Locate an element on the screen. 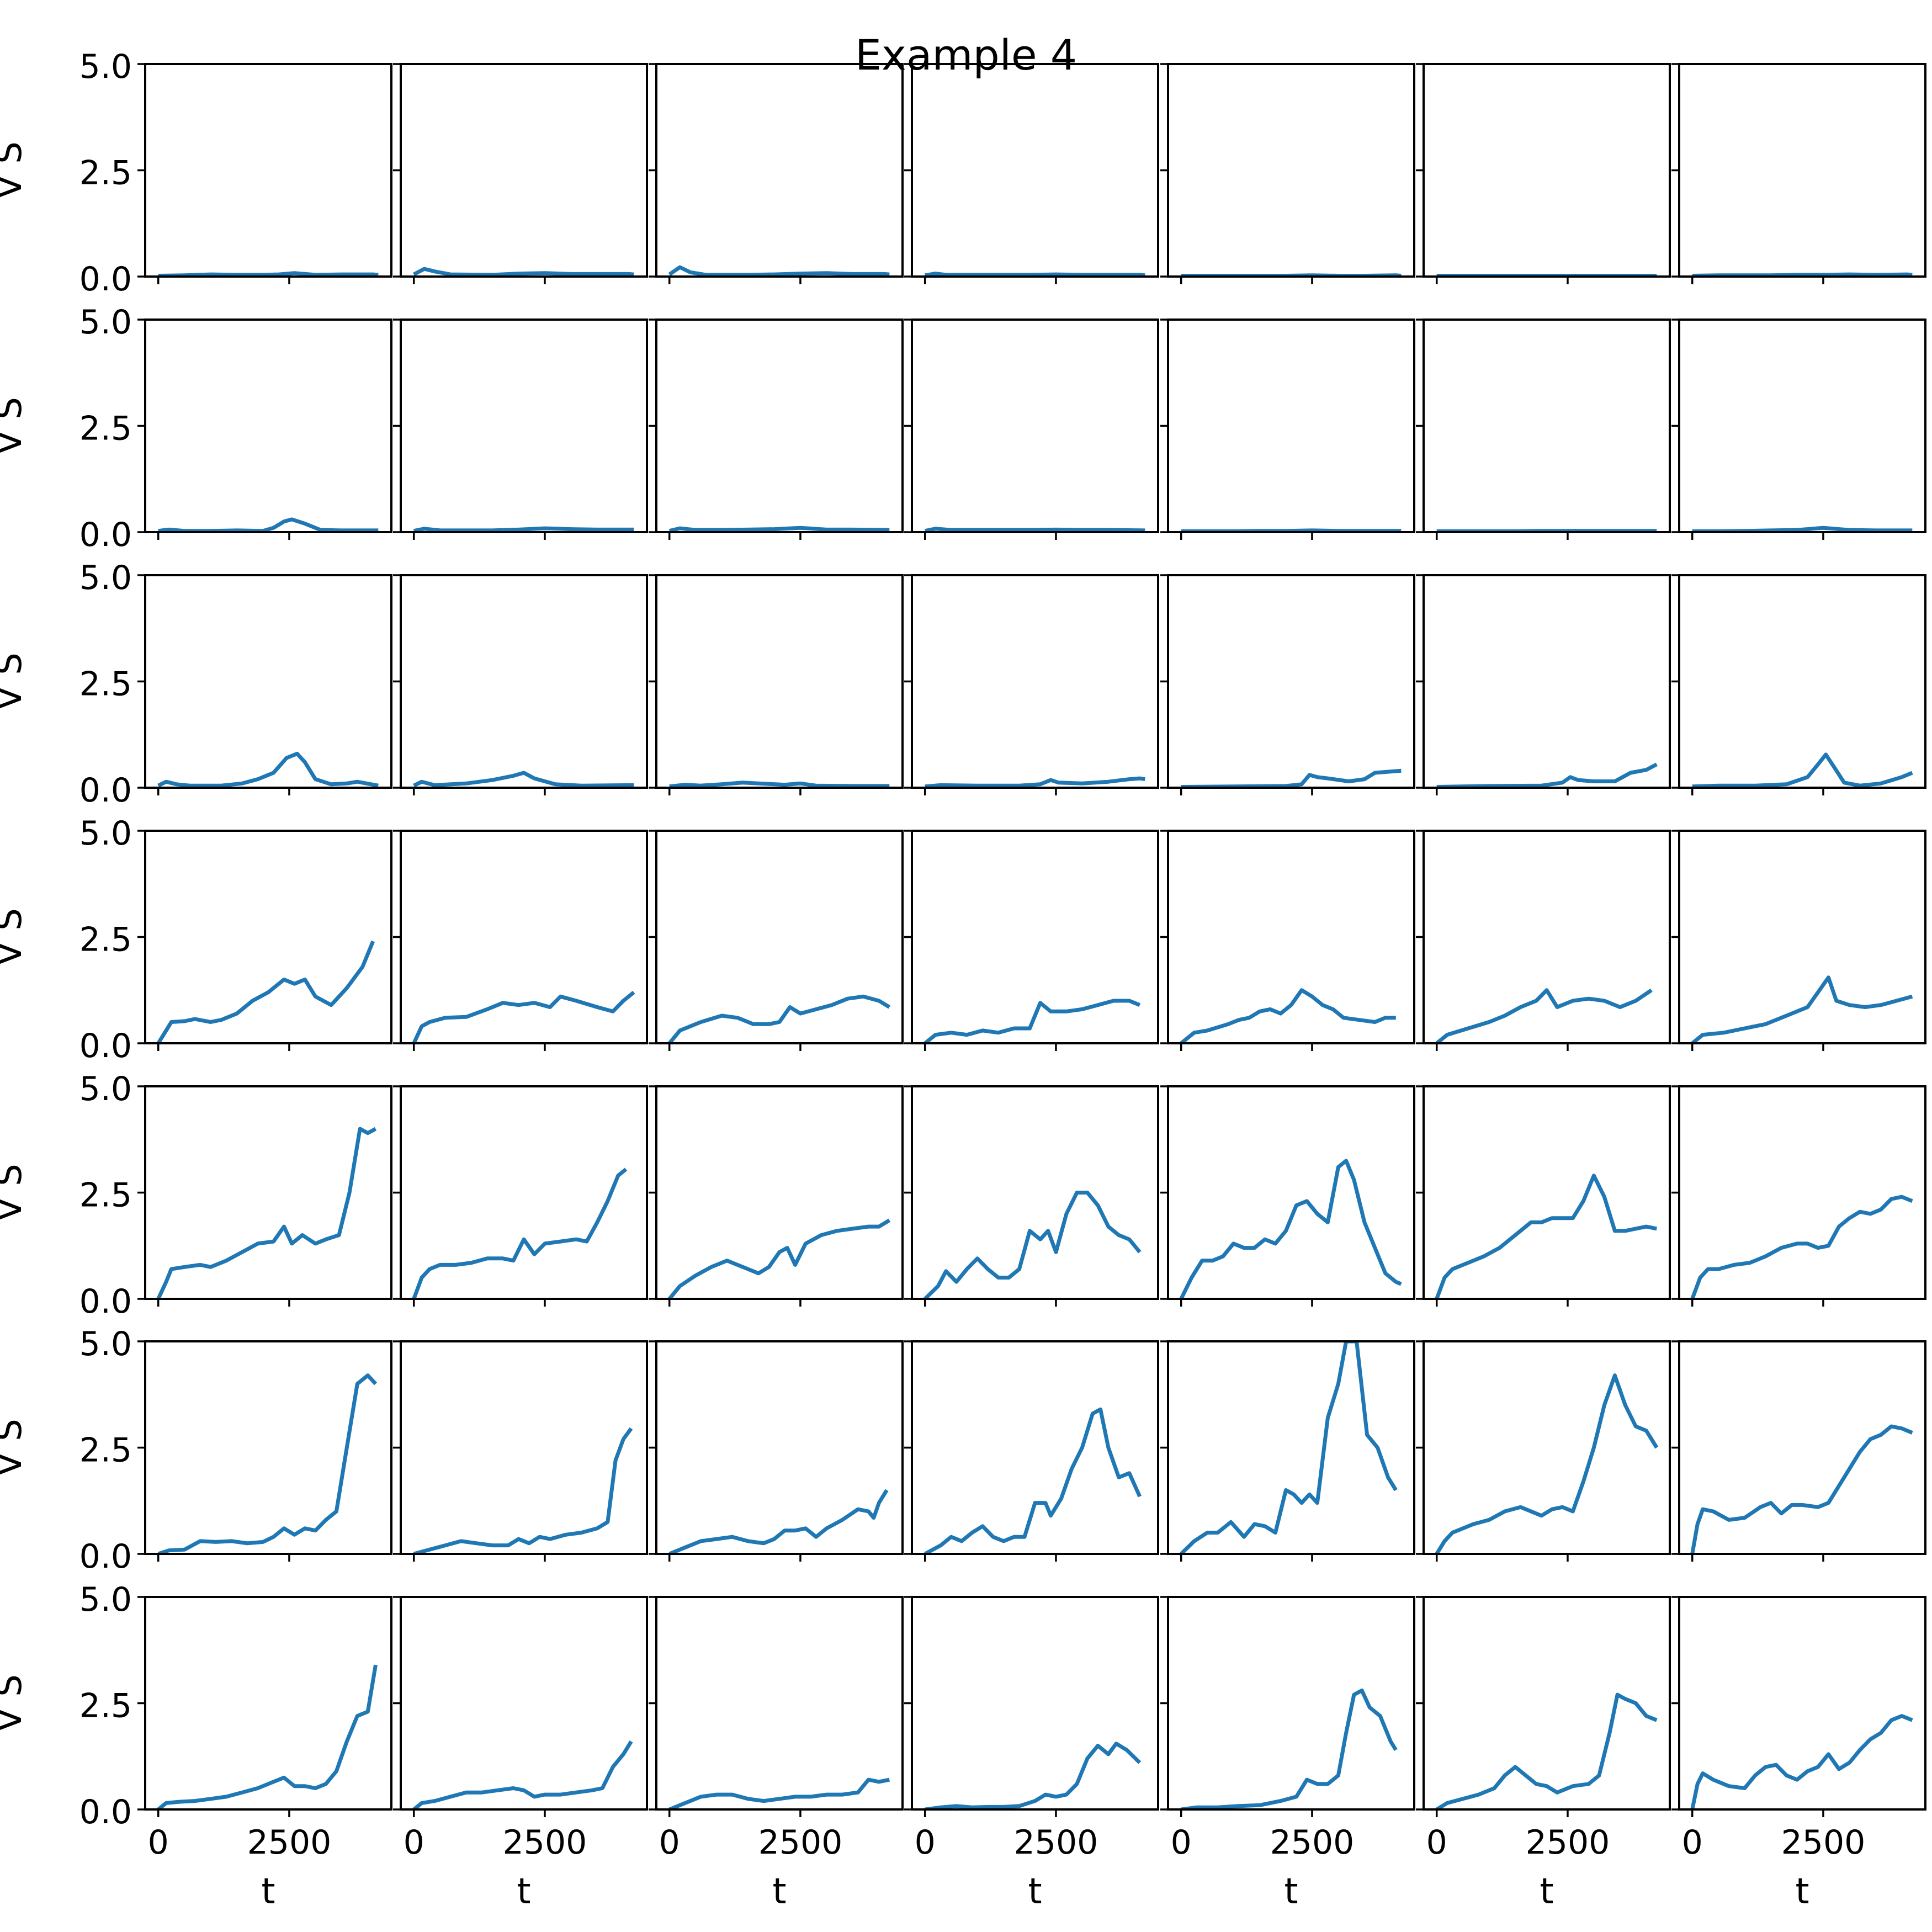 The width and height of the screenshot is (1932, 1932). subplot-r1-c6 is located at coordinates (1543, 174).